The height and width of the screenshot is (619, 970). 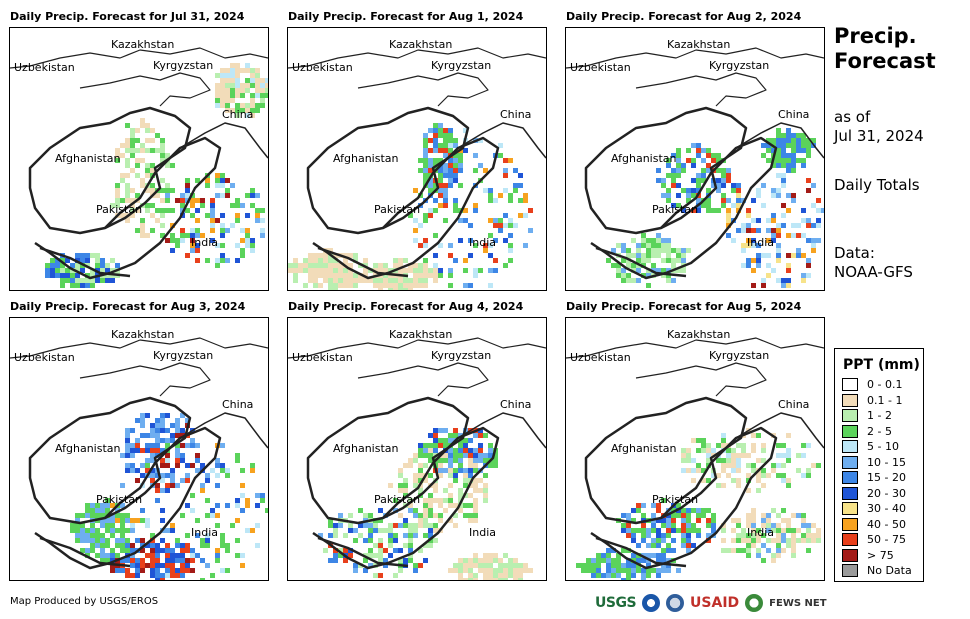 I want to click on noaa-seal-icon, so click(x=651, y=603).